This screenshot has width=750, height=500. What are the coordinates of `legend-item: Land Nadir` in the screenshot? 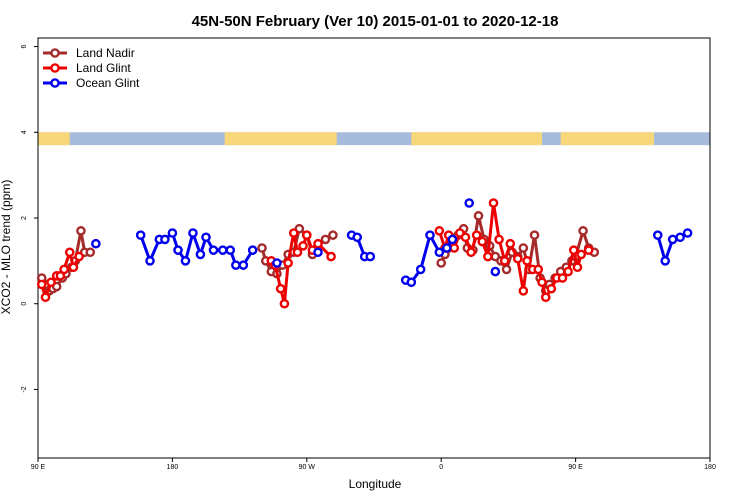 It's located at (89, 53).